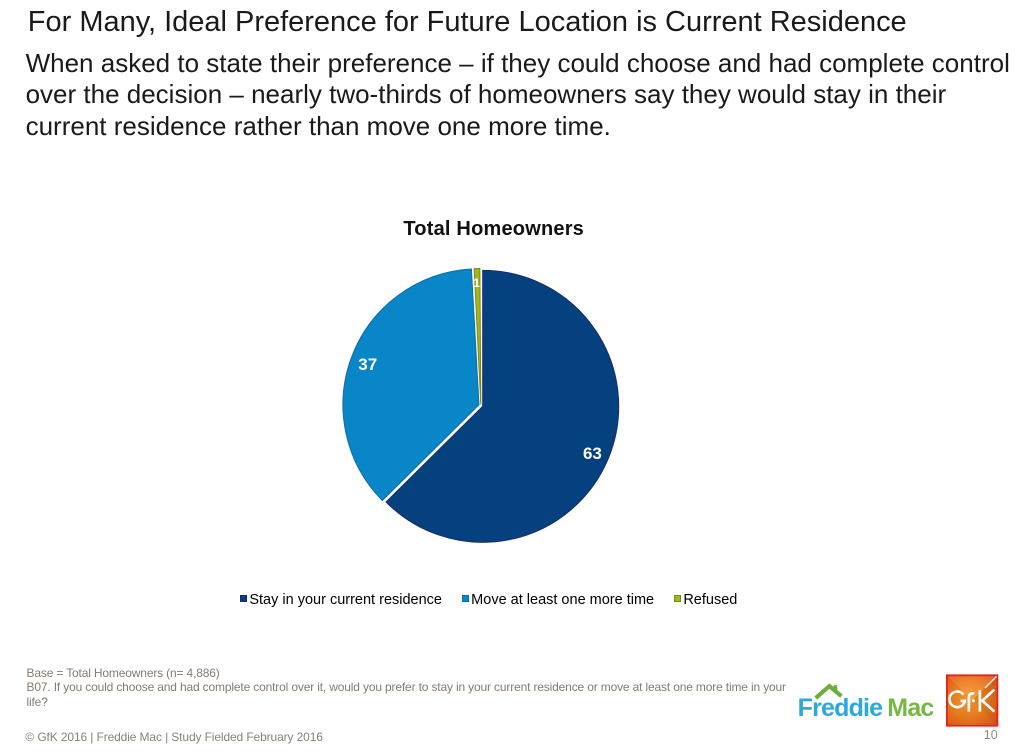  Describe the element at coordinates (476, 283) in the screenshot. I see `svg-text: 1` at that location.